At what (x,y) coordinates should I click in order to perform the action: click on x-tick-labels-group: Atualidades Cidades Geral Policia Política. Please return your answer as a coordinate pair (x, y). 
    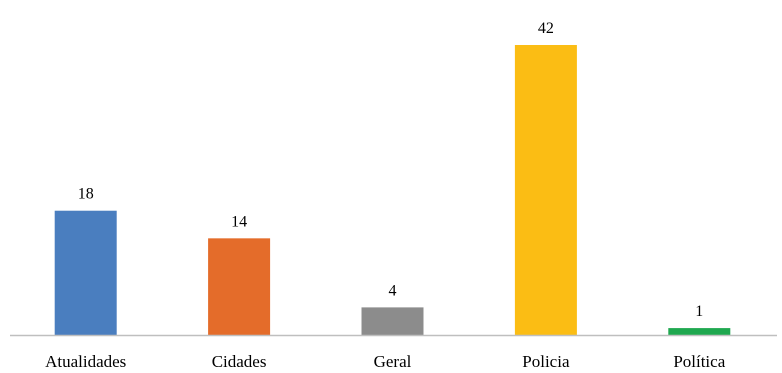
    Looking at the image, I should click on (385, 361).